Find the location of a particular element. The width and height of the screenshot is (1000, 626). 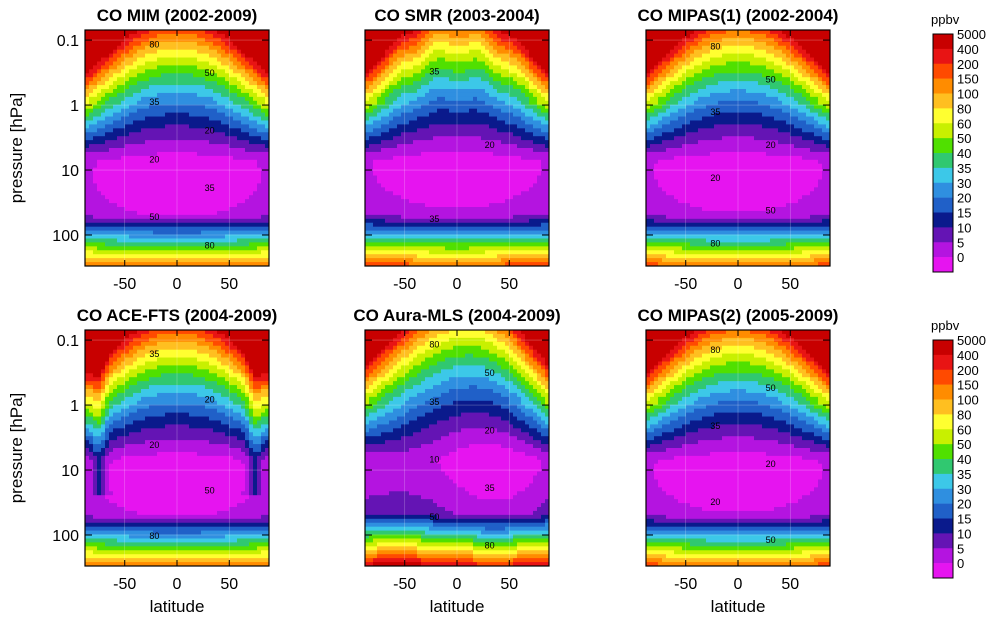

panel-title: CO SMR (2003-2004) is located at coordinates (456, 15).